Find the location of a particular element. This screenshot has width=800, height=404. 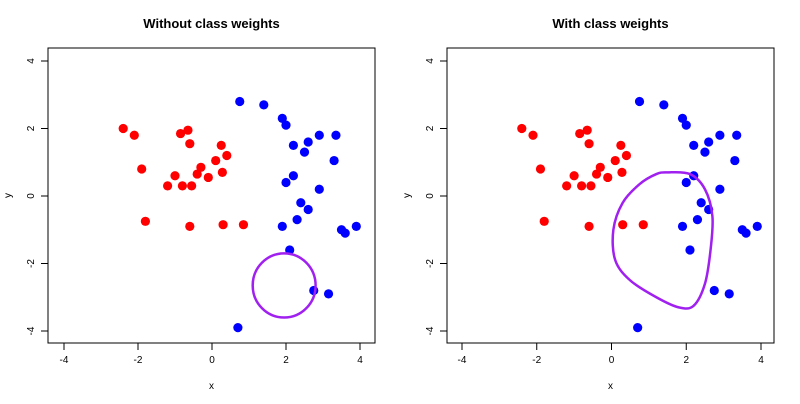

y-tick-label: -2 is located at coordinates (31, 263).